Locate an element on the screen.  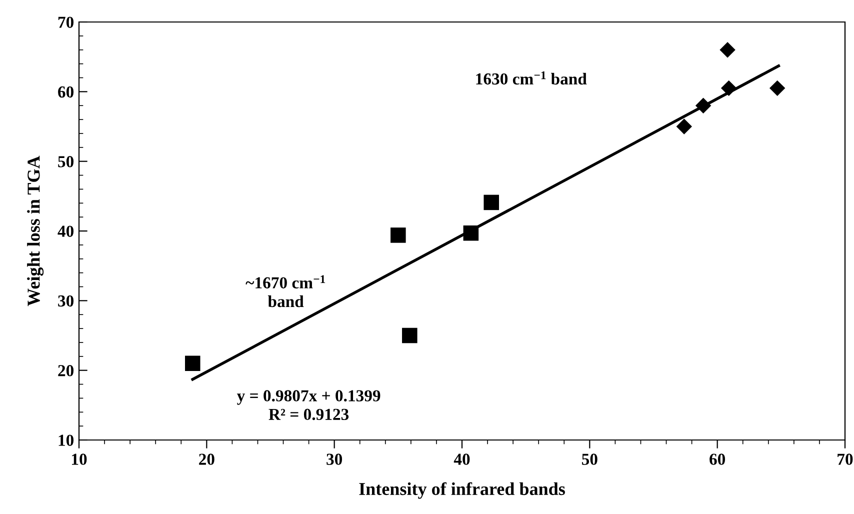
annotation: y = 0.9807x + 0.1399 R² = 0.9123 is located at coordinates (308, 405).